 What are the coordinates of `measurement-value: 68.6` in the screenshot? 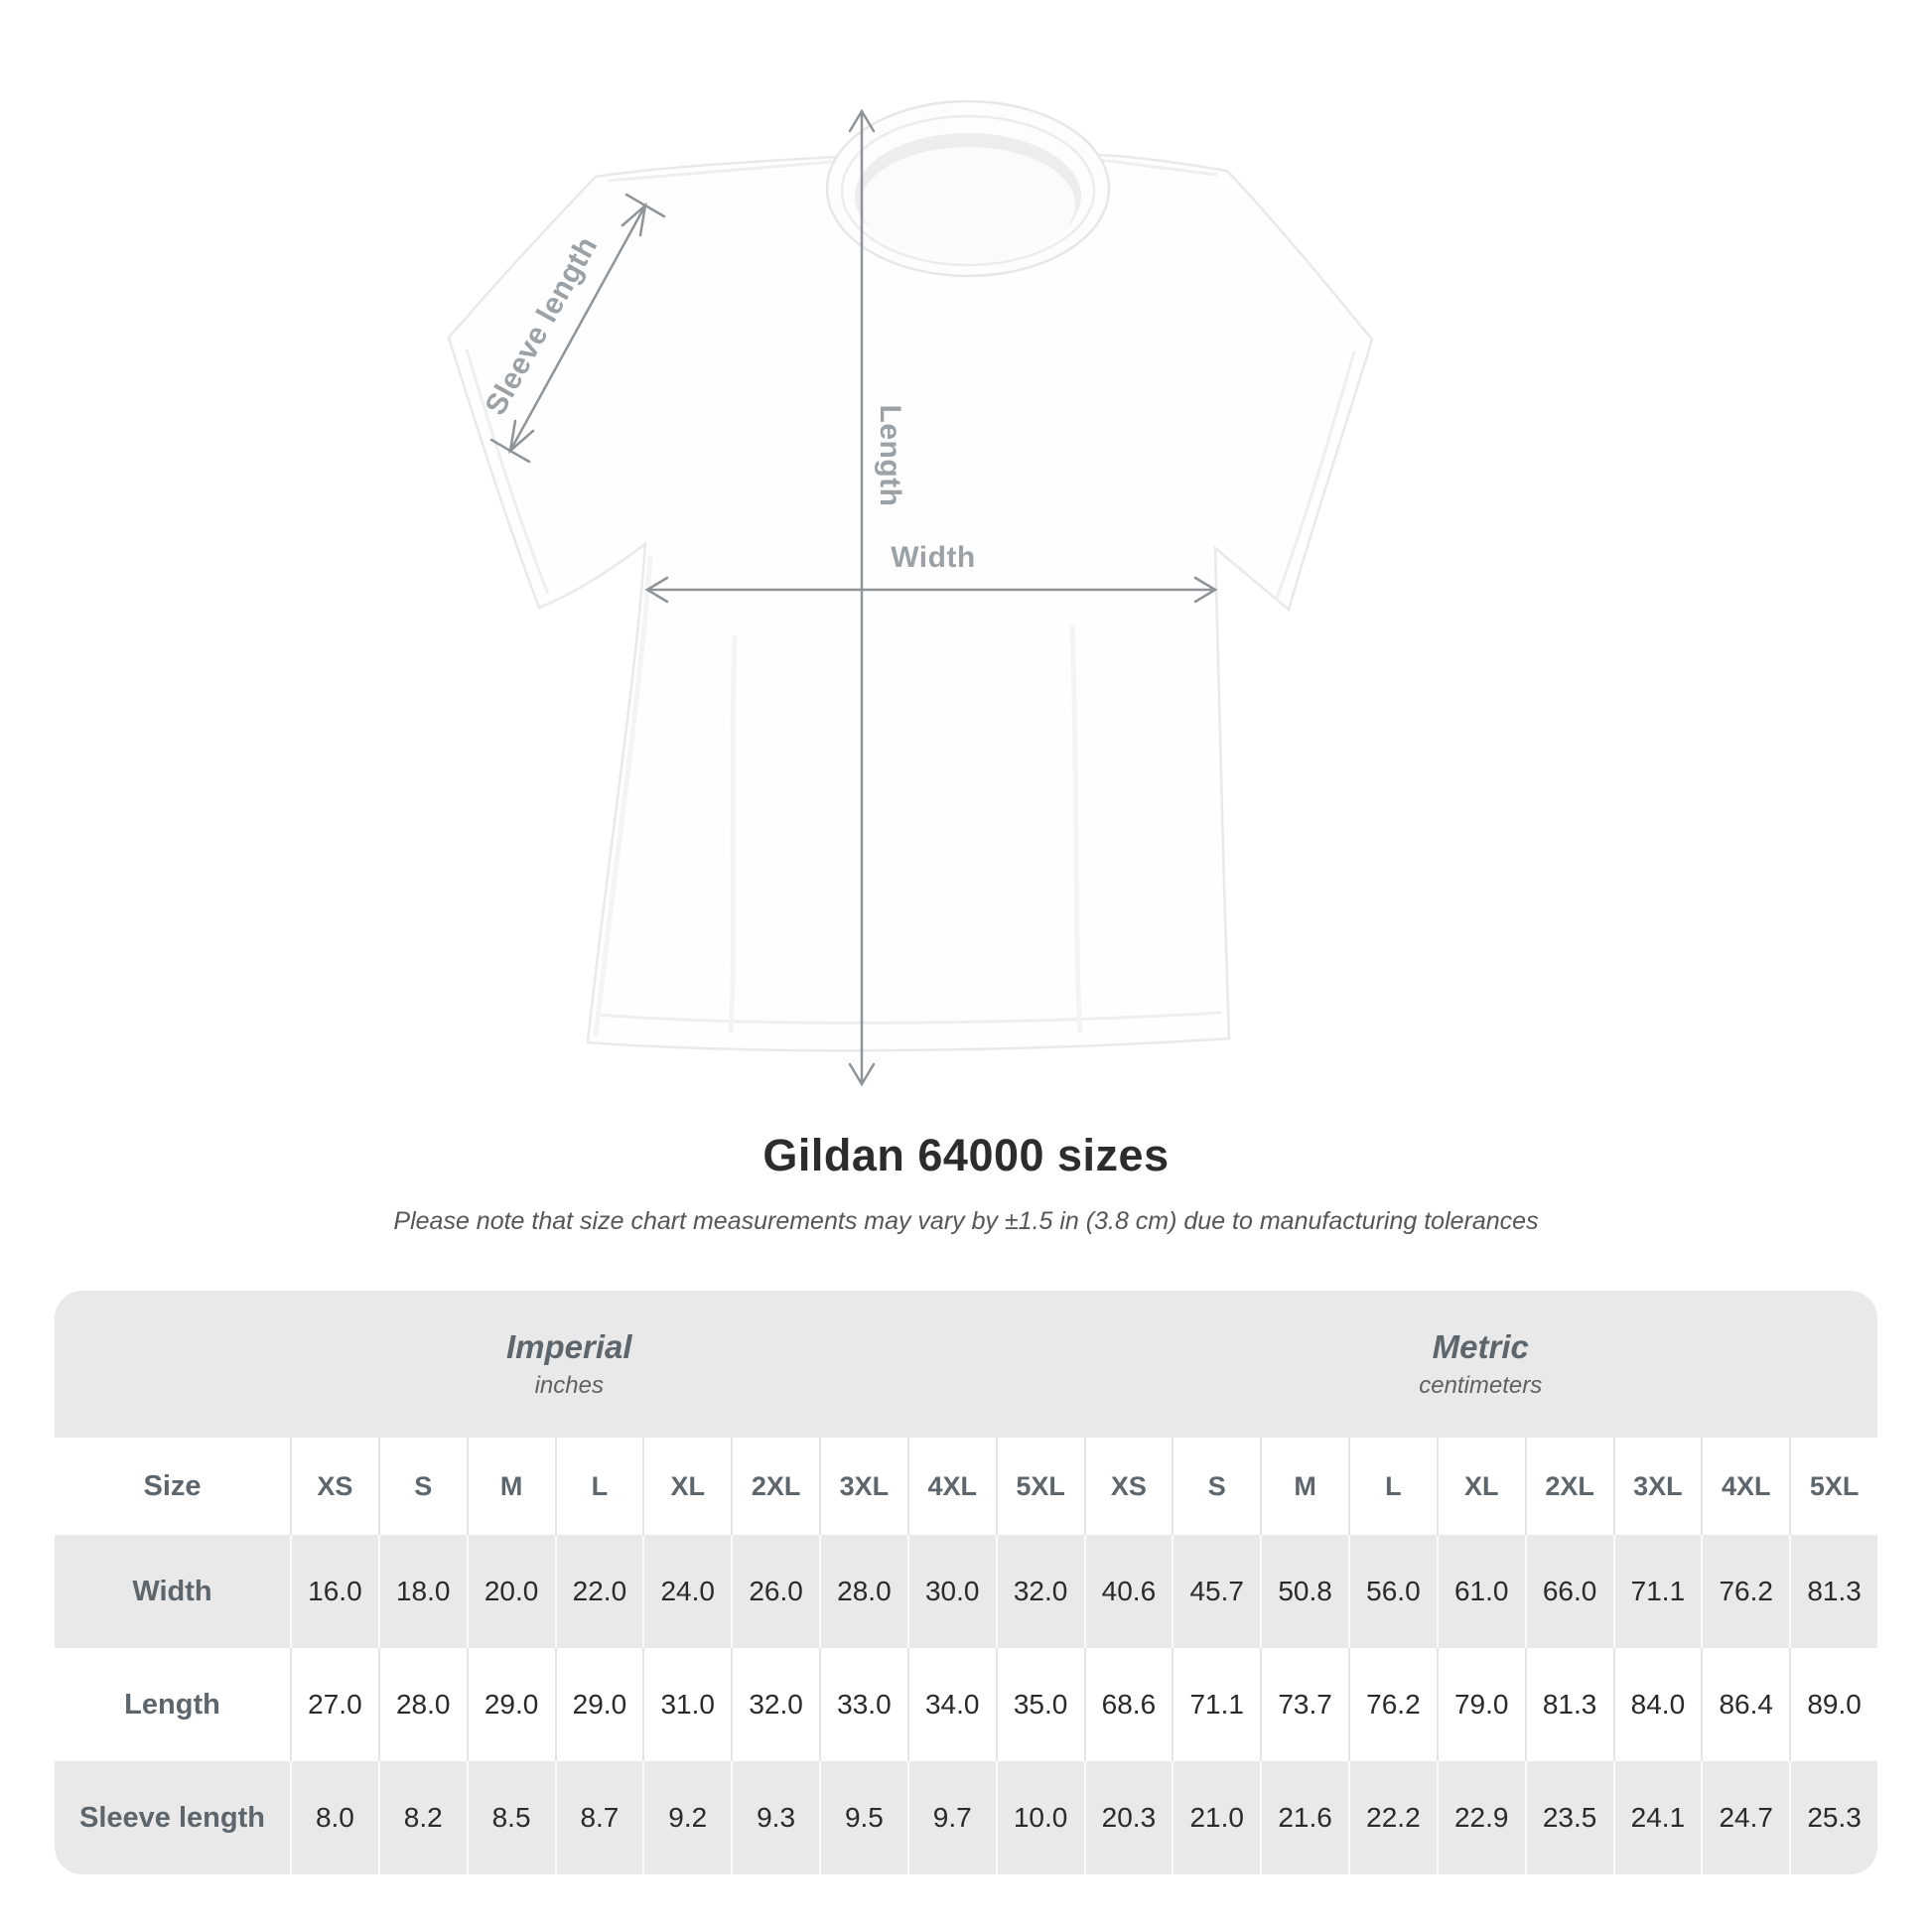 It's located at (1128, 1705).